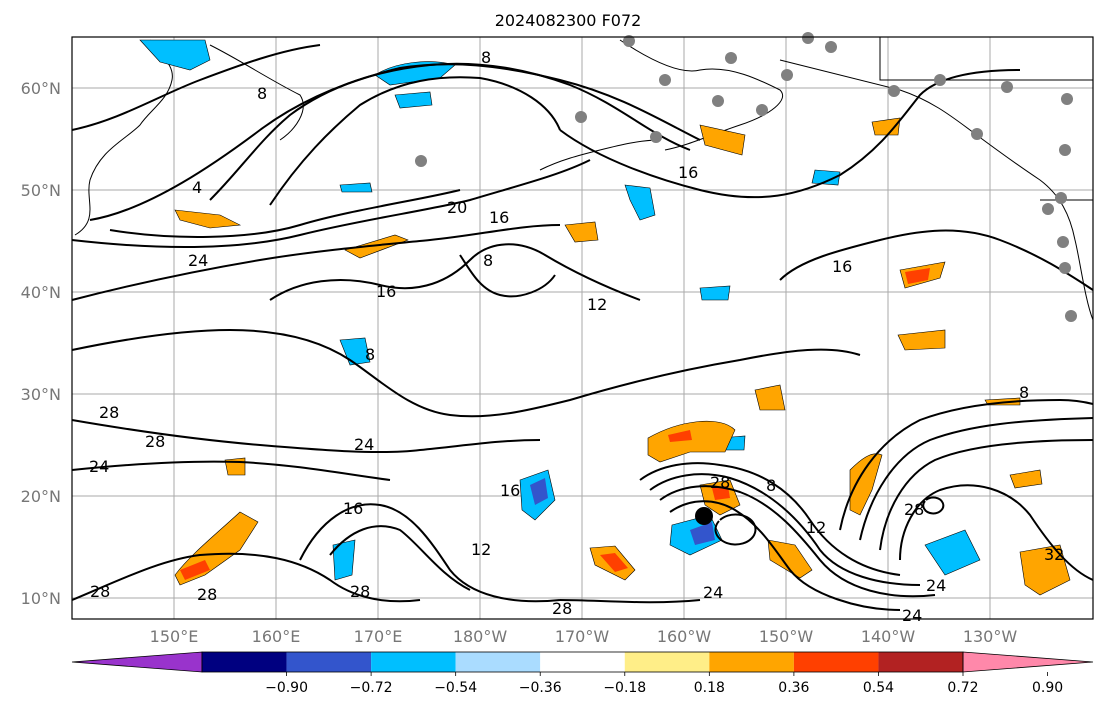  What do you see at coordinates (123, 137) in the screenshot?
I see `coastline-kamchatka` at bounding box center [123, 137].